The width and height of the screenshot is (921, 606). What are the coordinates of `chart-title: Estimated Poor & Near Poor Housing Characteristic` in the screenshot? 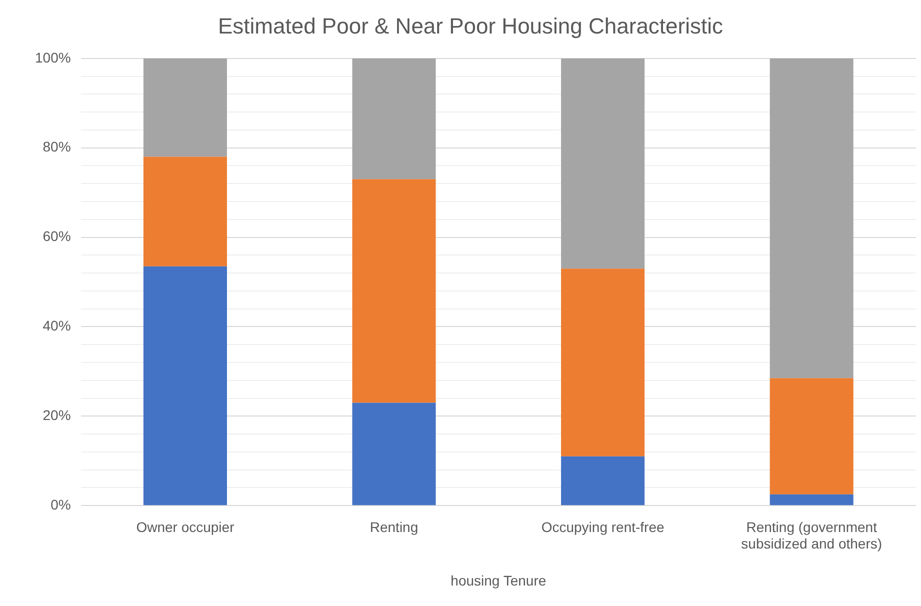 It's located at (470, 25).